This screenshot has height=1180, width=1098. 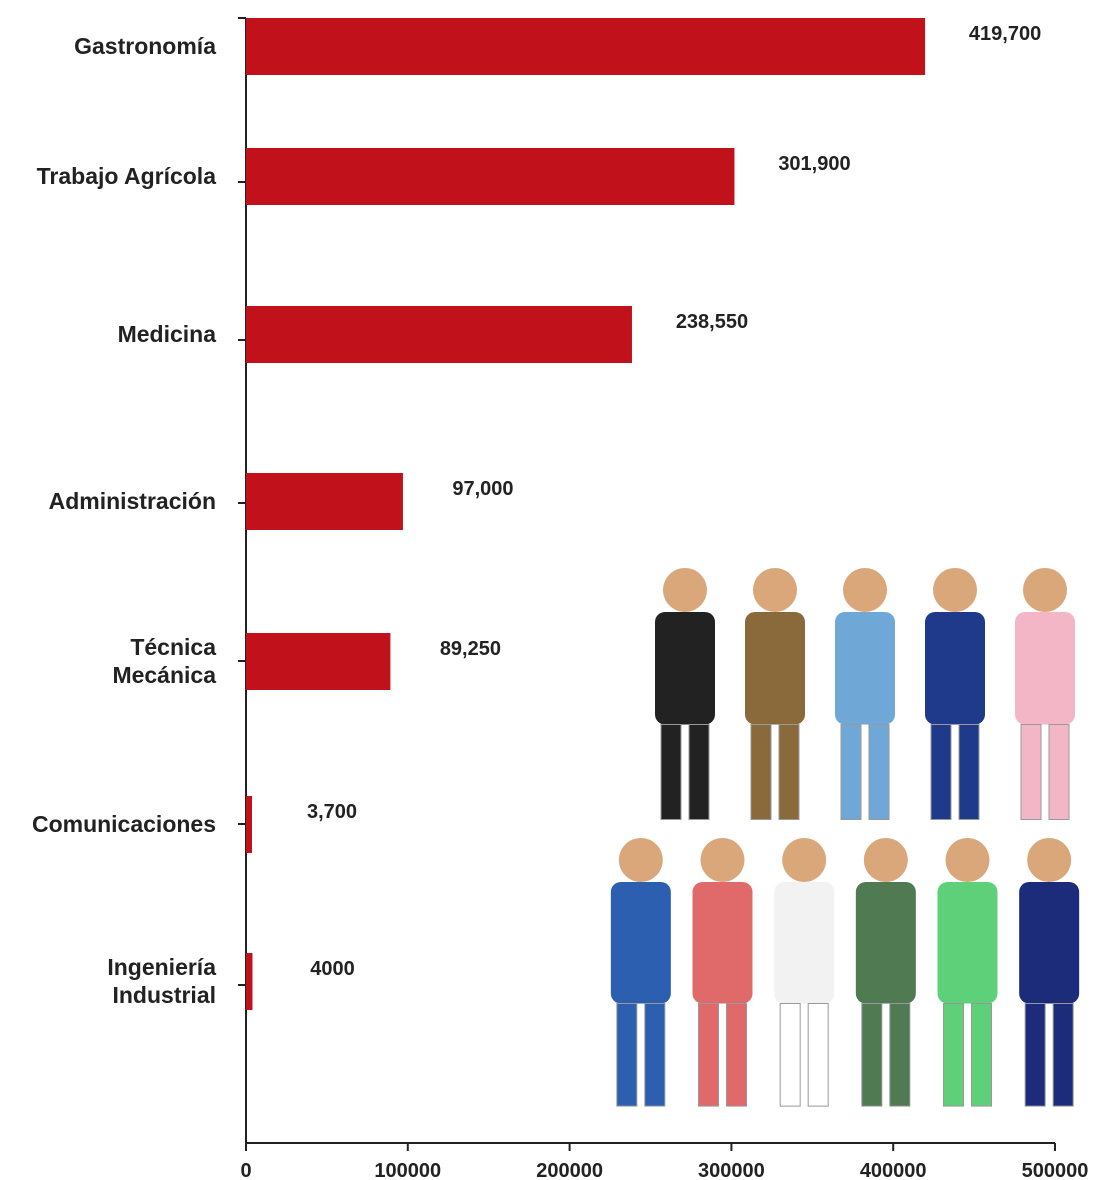 I want to click on y-tick-label: Técnica Mecánica, so click(x=164, y=661).